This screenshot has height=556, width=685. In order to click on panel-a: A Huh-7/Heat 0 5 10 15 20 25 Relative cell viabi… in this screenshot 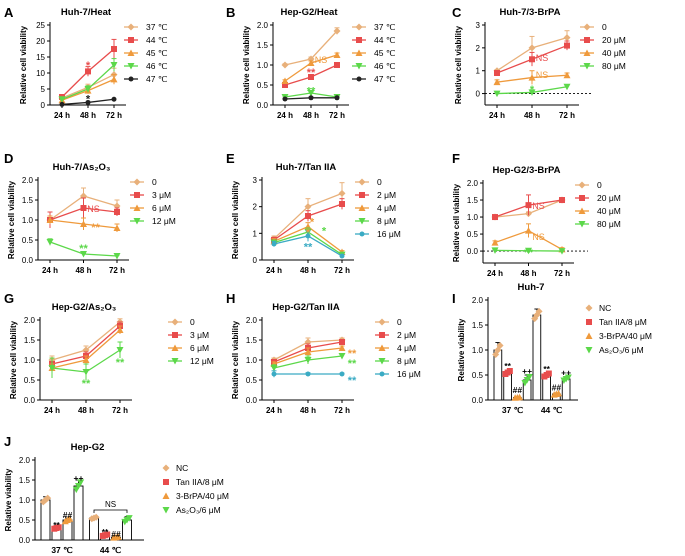, I will do `click(86, 62)`.